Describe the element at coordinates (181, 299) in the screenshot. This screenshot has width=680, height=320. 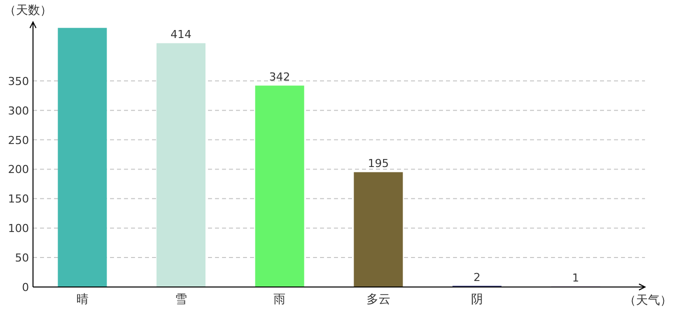
I see `x-tick-label: 雪` at that location.